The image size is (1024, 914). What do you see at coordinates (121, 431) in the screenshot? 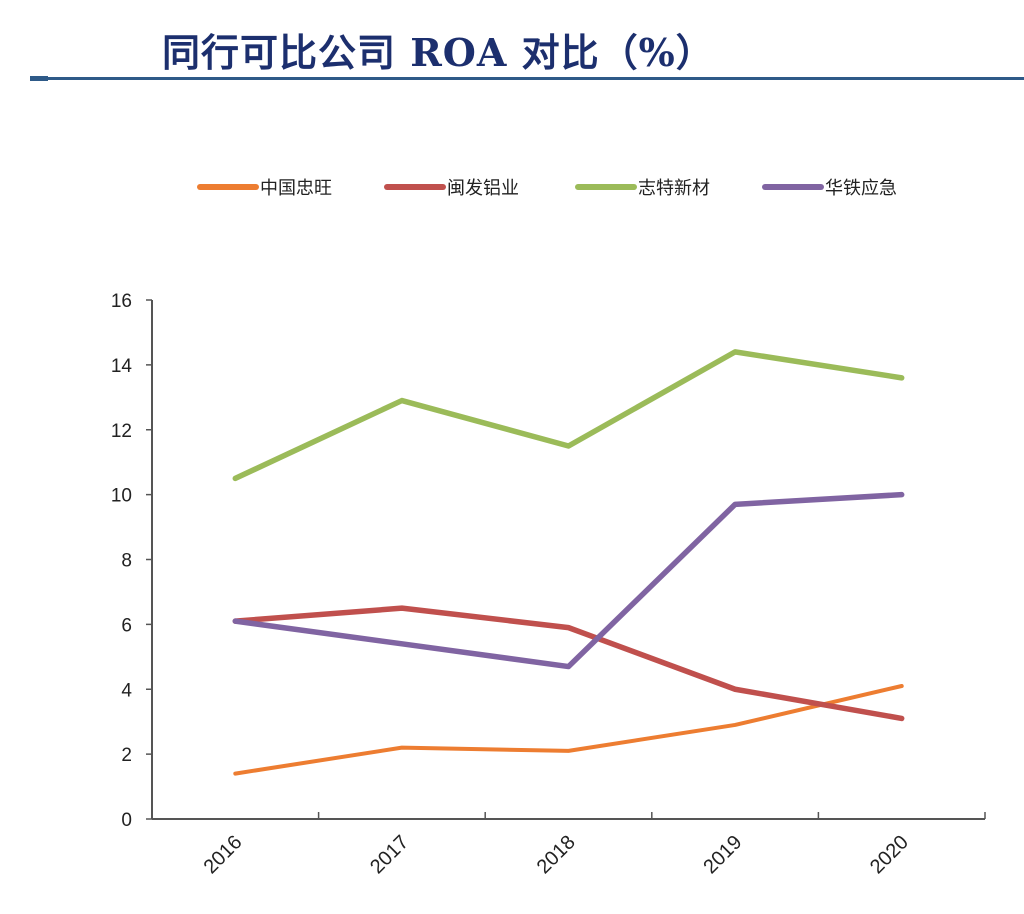
I see `y-tick-label: 12` at bounding box center [121, 431].